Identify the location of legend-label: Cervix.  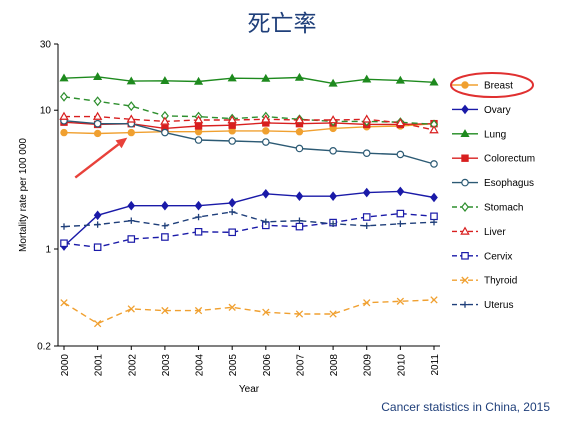
(498, 256).